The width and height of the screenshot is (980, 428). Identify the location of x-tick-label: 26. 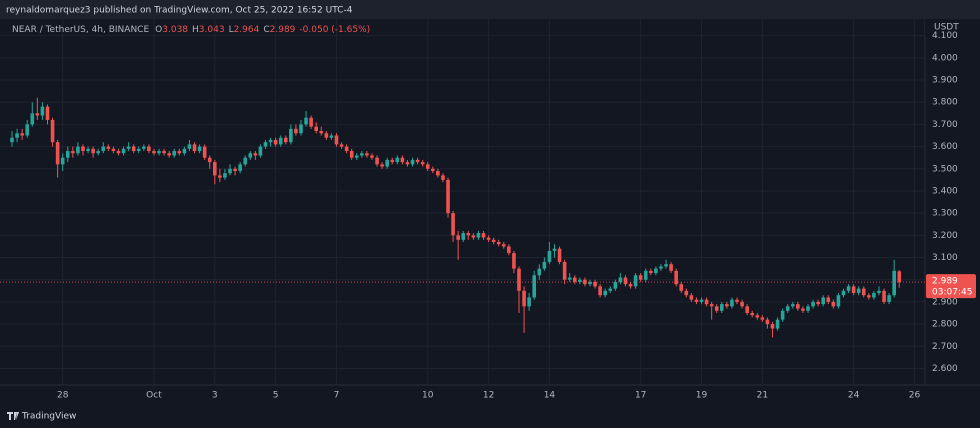
(915, 396).